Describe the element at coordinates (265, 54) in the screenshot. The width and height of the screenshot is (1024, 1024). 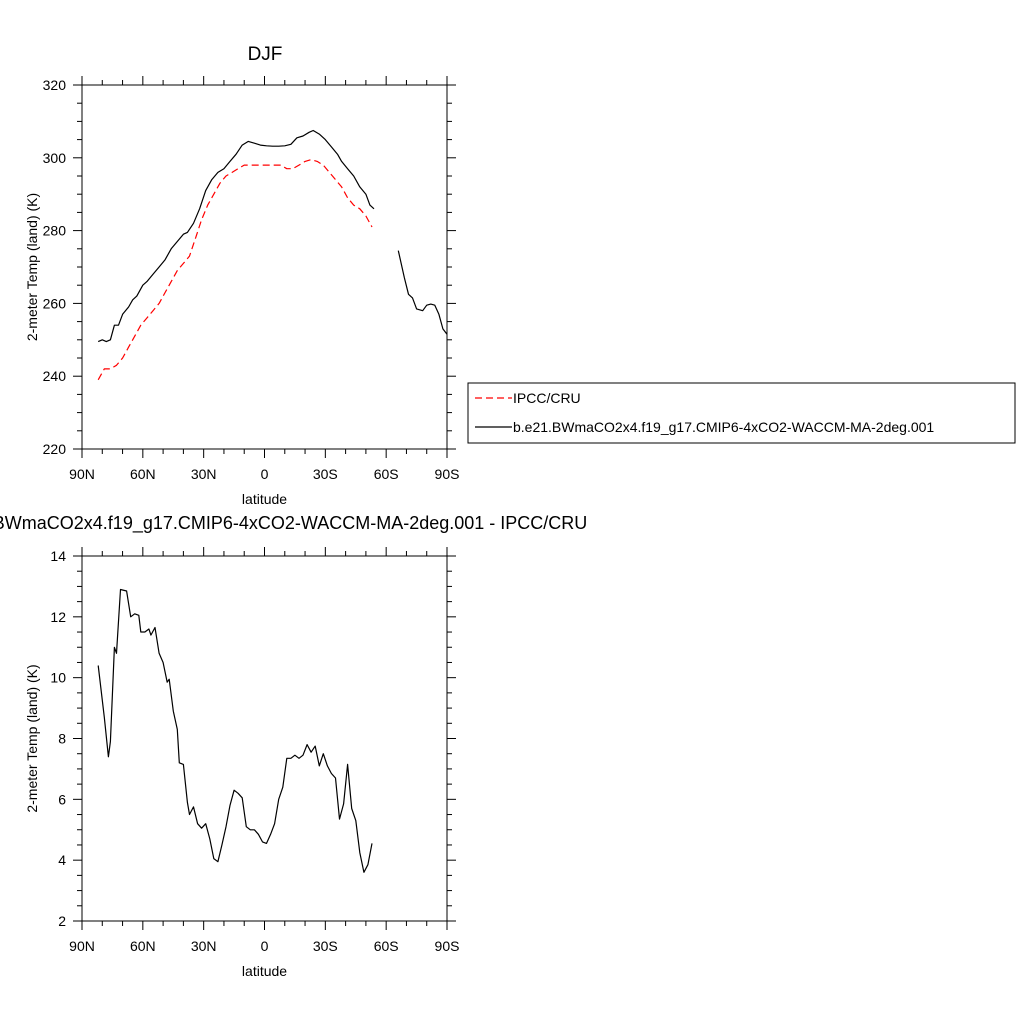
I see `chart-title: DJF` at that location.